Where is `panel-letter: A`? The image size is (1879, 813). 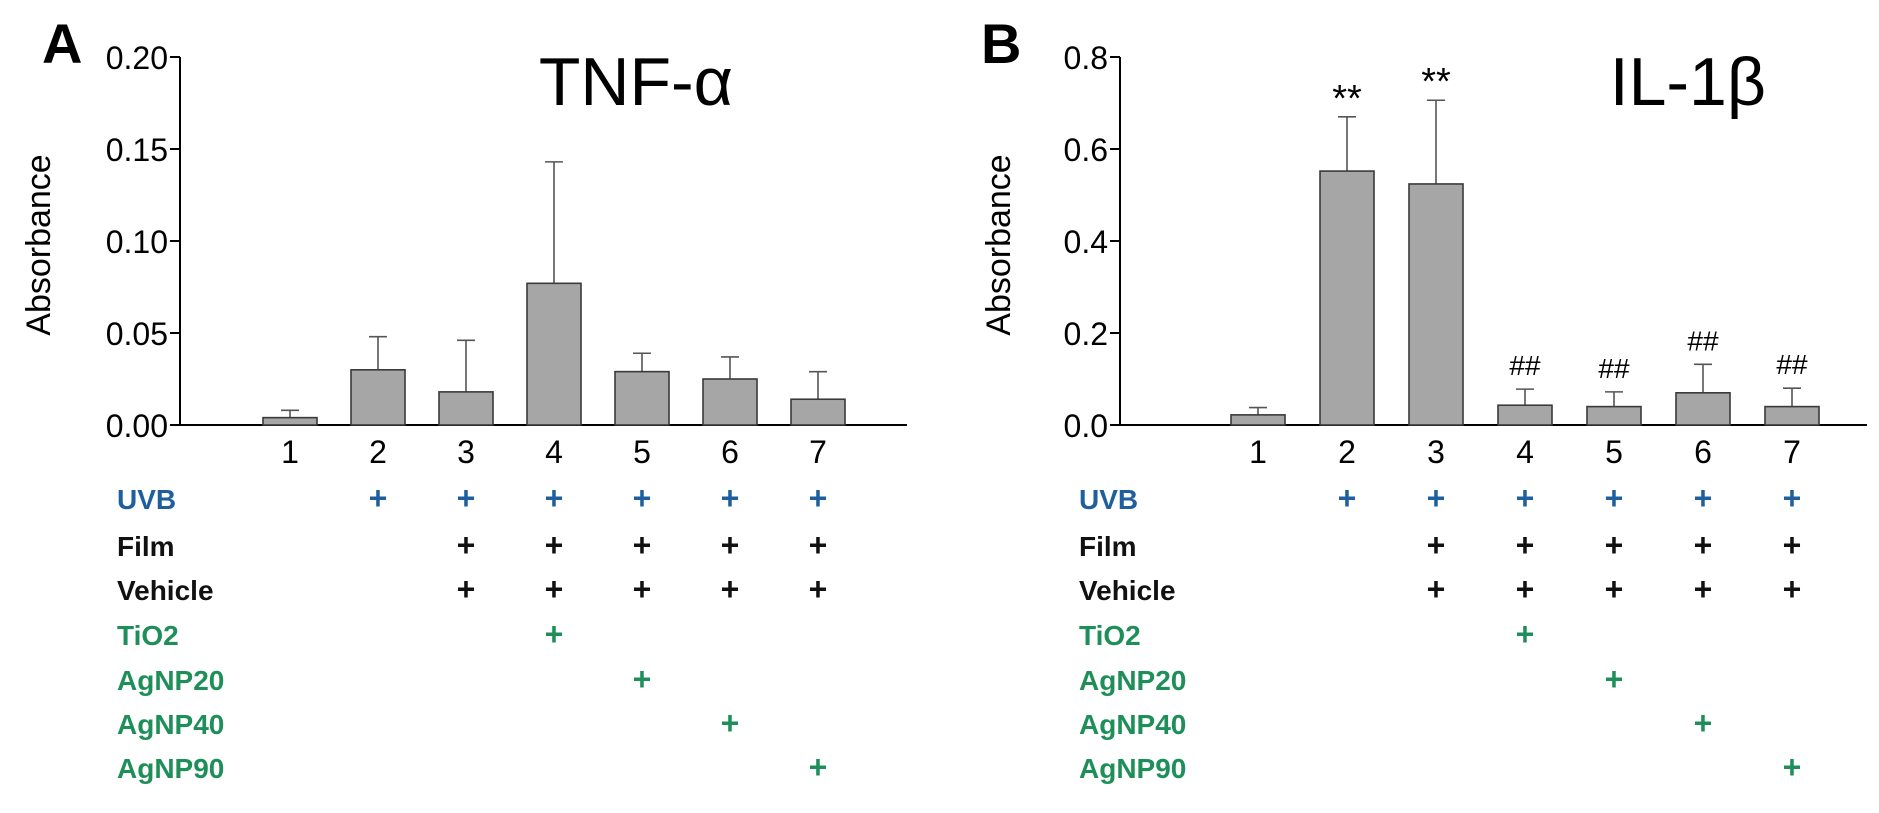
panel-letter: A is located at coordinates (62, 43).